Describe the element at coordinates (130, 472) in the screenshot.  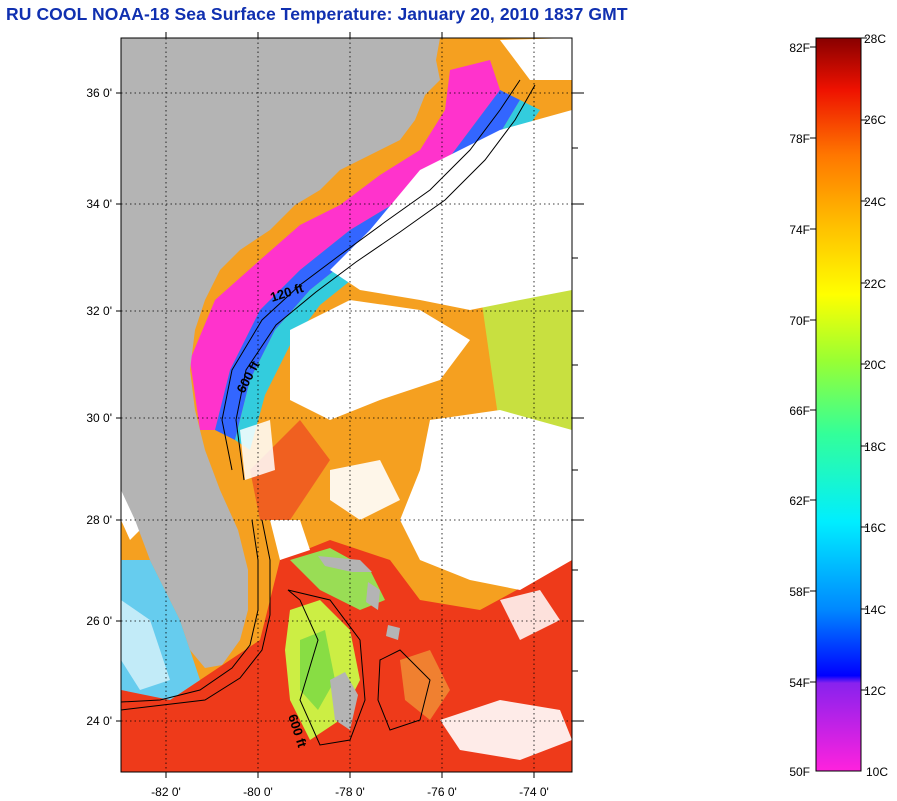
I see `gulf-coast-land` at that location.